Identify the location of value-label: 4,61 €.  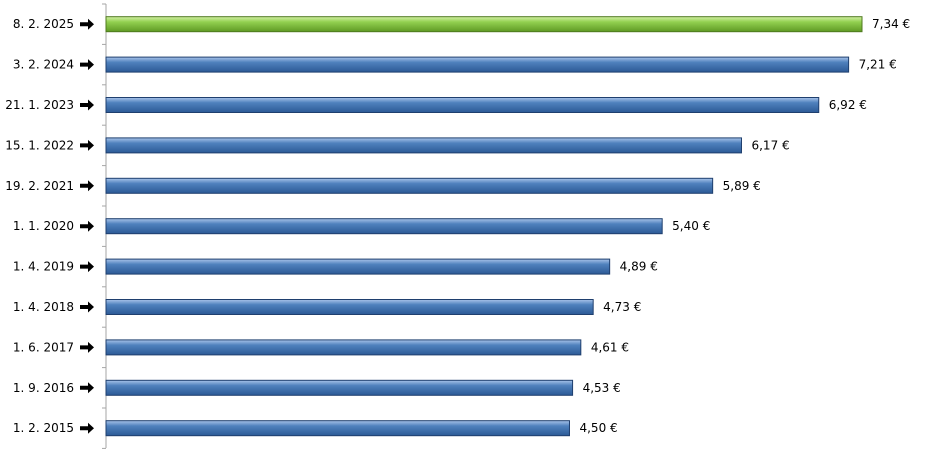
(610, 347).